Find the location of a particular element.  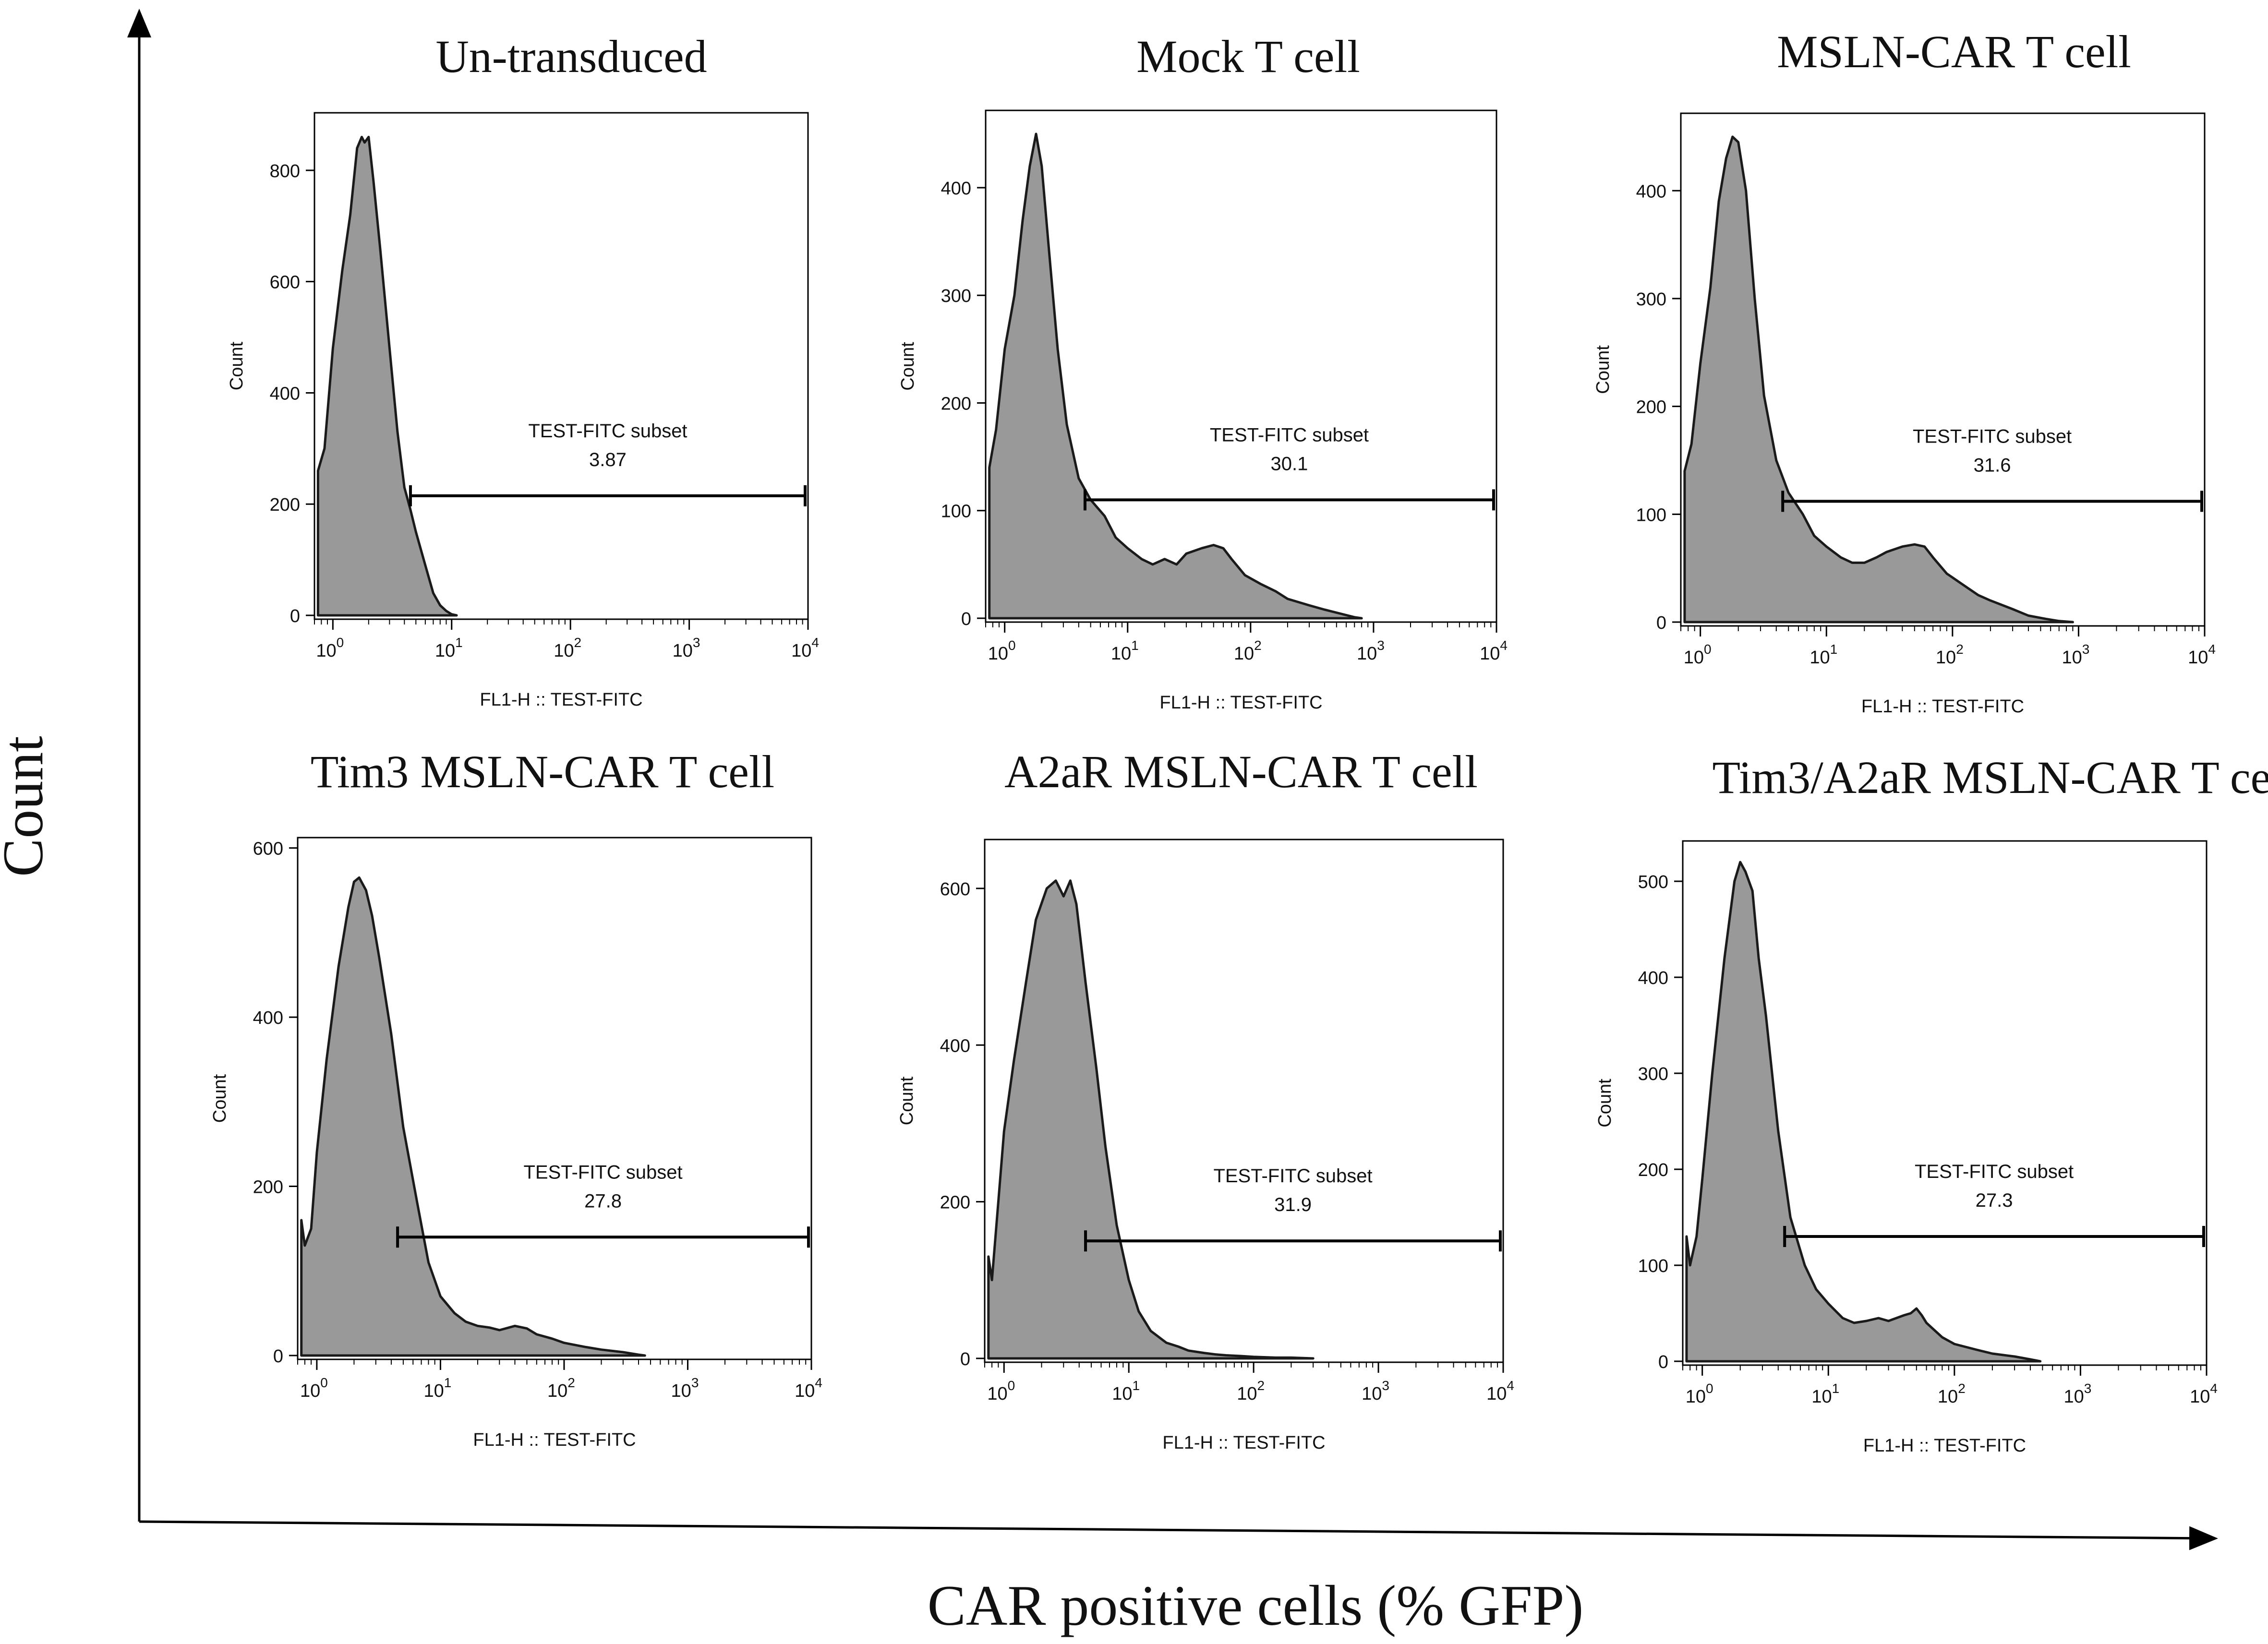

panel-title: A2aR MSLN-CAR T cell is located at coordinates (1241, 771).